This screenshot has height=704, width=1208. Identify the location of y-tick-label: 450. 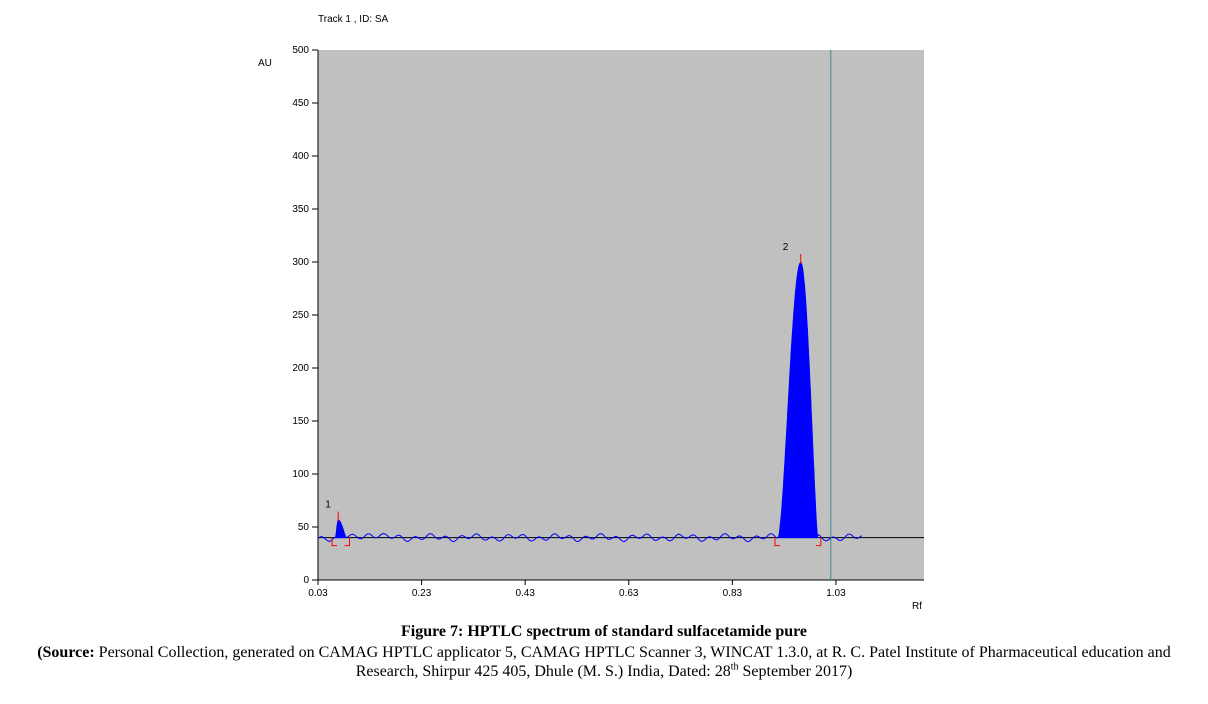
(300, 103).